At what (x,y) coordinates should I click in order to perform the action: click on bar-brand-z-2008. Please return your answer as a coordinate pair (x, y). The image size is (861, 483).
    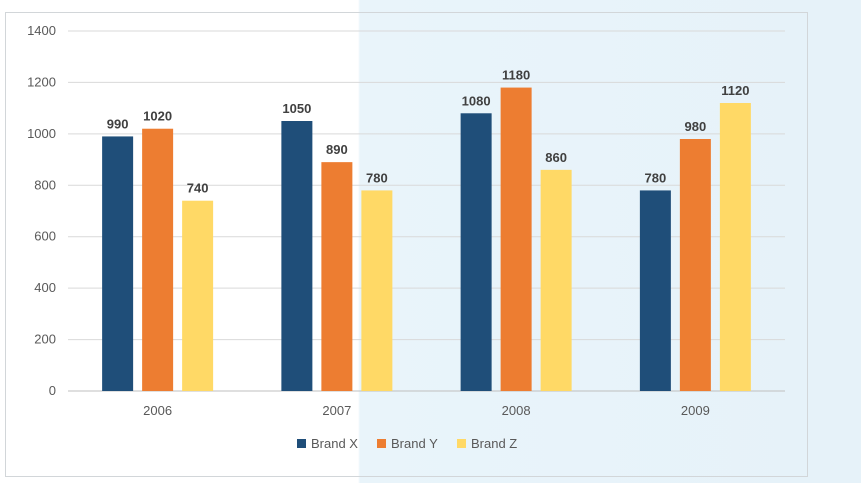
    Looking at the image, I should click on (556, 280).